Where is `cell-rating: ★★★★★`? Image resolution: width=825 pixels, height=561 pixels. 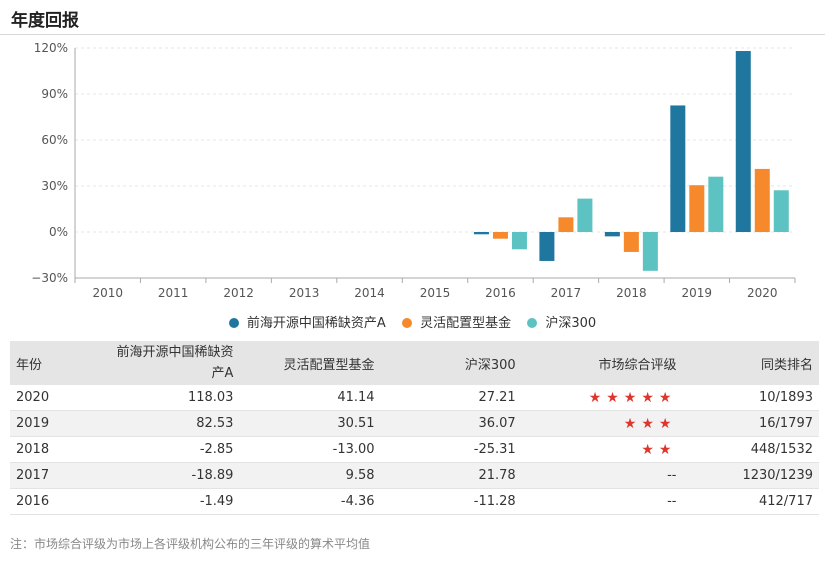 cell-rating: ★★★★★ is located at coordinates (602, 398).